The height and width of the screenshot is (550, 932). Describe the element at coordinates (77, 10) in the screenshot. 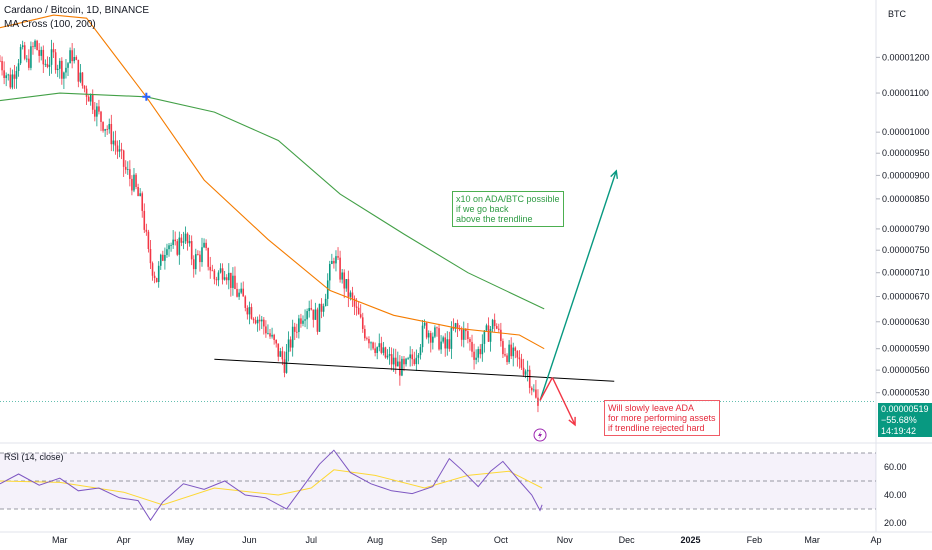

I see `chart-title: Cardano / Bitcoin, 1D, BINANCE` at that location.